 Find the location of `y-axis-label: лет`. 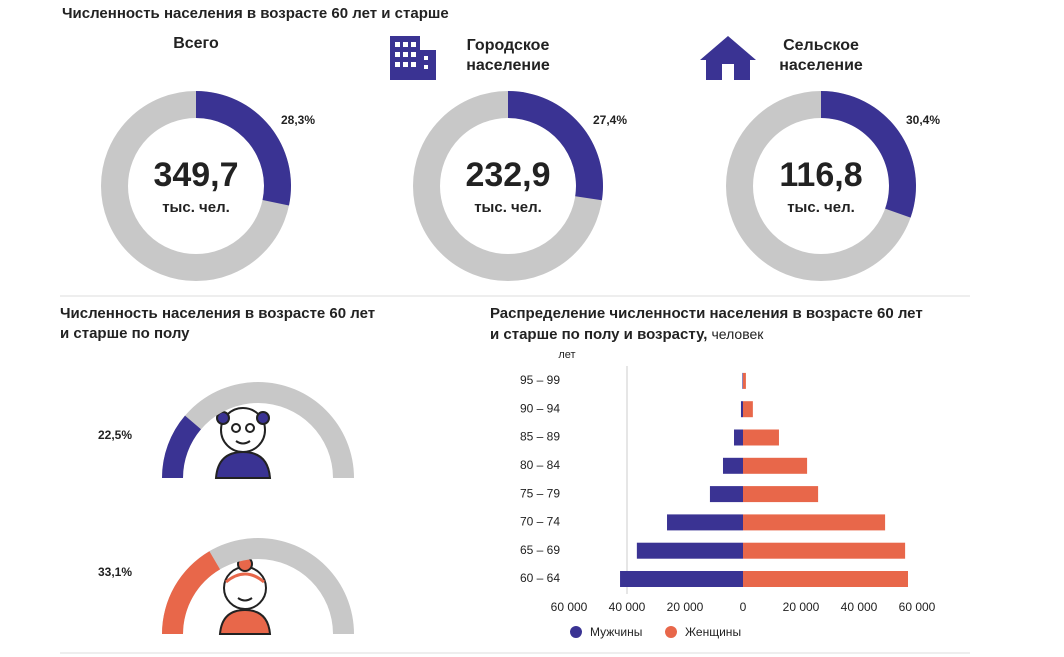

y-axis-label: лет is located at coordinates (566, 355).